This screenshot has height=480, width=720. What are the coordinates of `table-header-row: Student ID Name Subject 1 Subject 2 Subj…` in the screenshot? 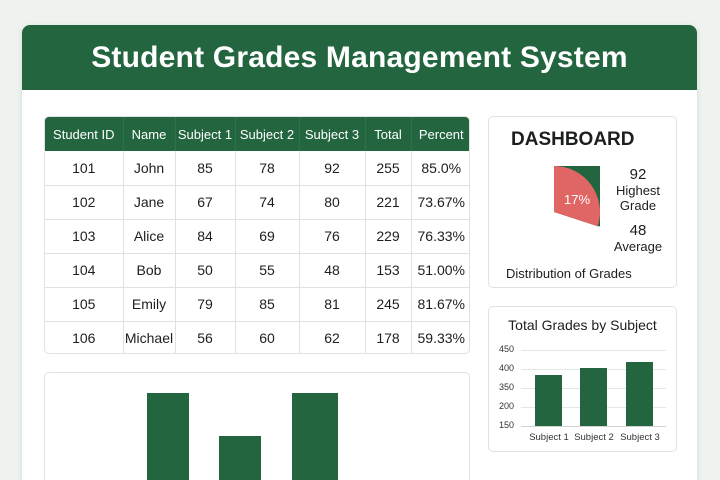 It's located at (257, 134).